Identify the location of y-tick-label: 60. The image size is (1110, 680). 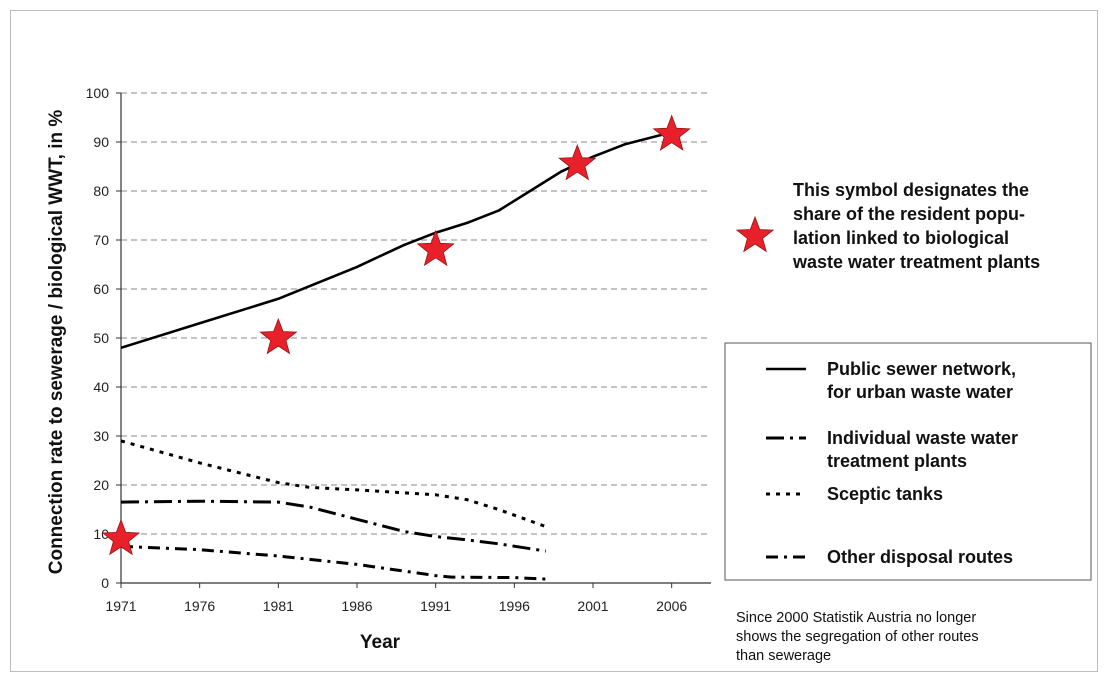
(101, 289).